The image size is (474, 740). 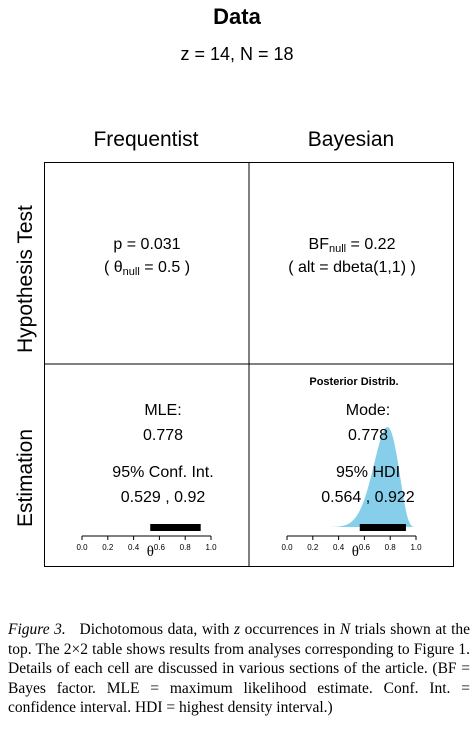 I want to click on hdi-label: 95% HDI, so click(x=368, y=472).